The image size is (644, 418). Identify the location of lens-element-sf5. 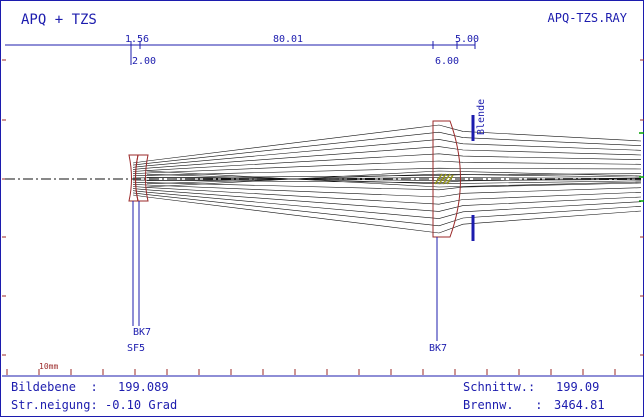
(142, 178).